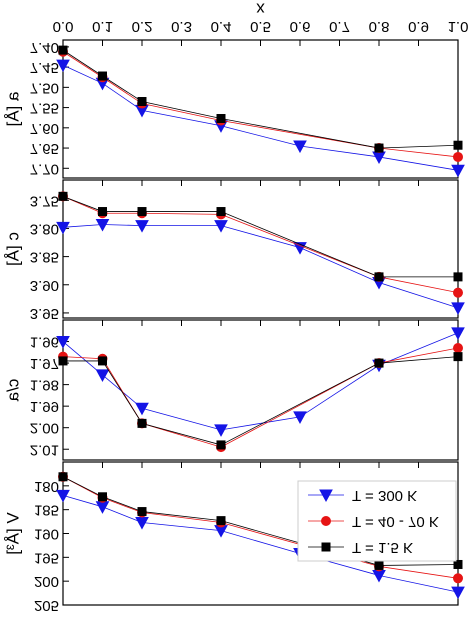 Image resolution: width=474 pixels, height=619 pixels. Describe the element at coordinates (46, 534) in the screenshot. I see `y-tick-label: 190` at that location.